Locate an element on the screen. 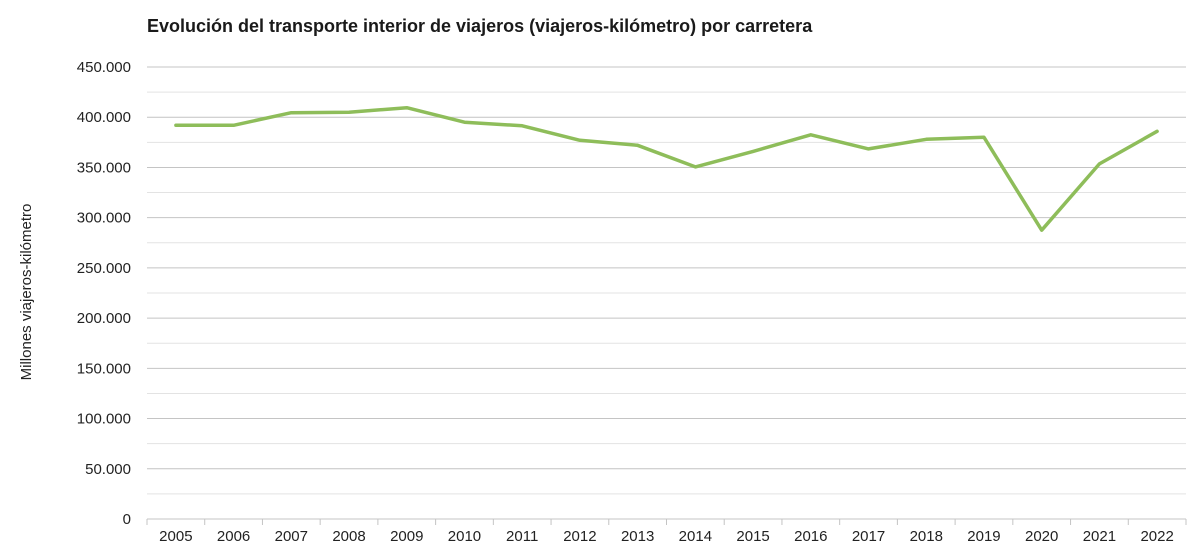 The height and width of the screenshot is (555, 1200). y-tick-label: 400.000 is located at coordinates (104, 117).